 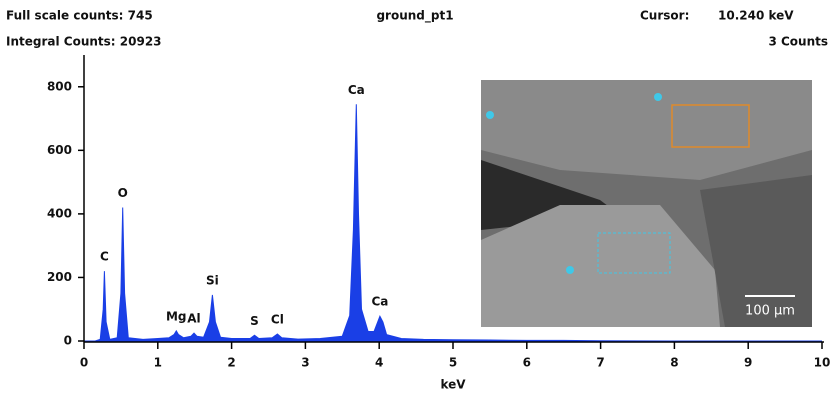 What do you see at coordinates (756, 16) in the screenshot?
I see `cursor-value: 10.240 keV` at bounding box center [756, 16].